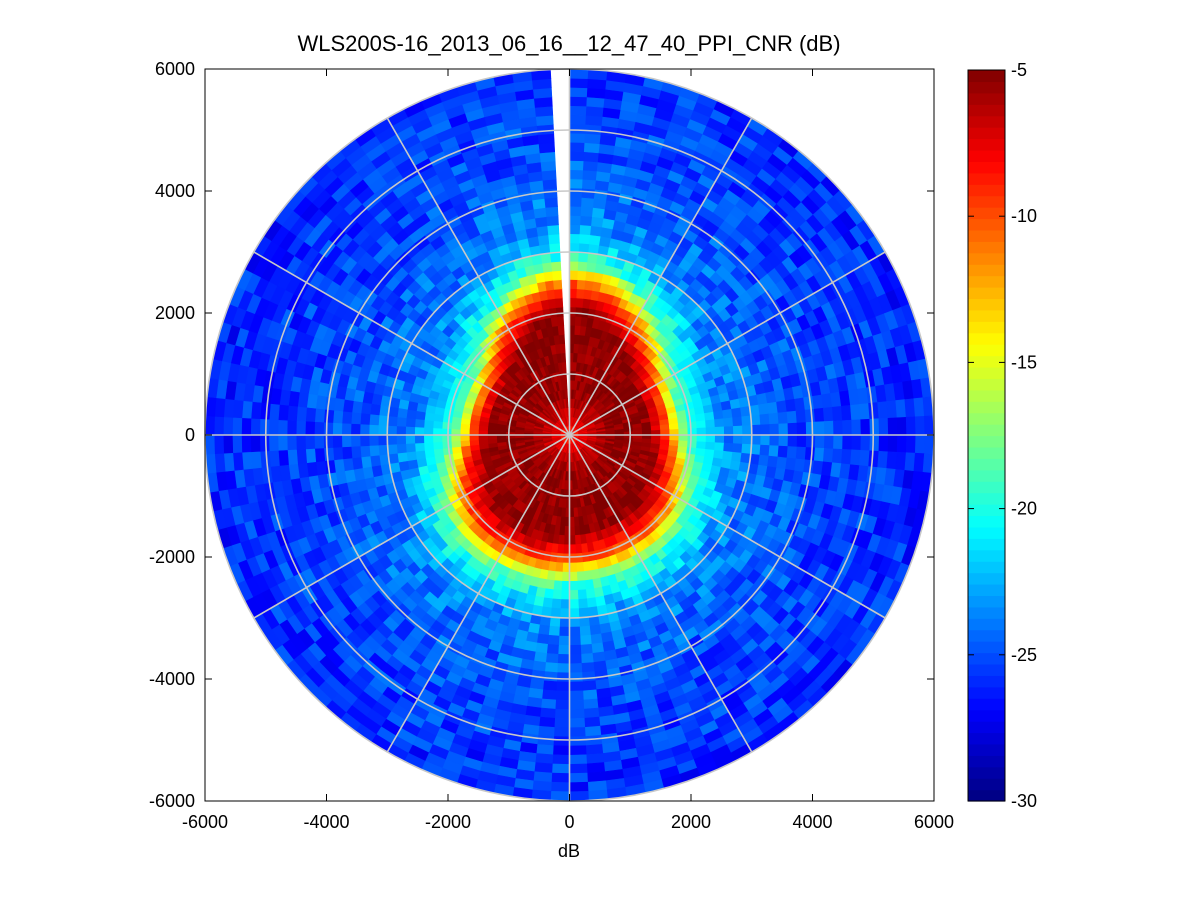 This screenshot has height=901, width=1201. Describe the element at coordinates (175, 69) in the screenshot. I see `y-tick-label: 6000` at that location.